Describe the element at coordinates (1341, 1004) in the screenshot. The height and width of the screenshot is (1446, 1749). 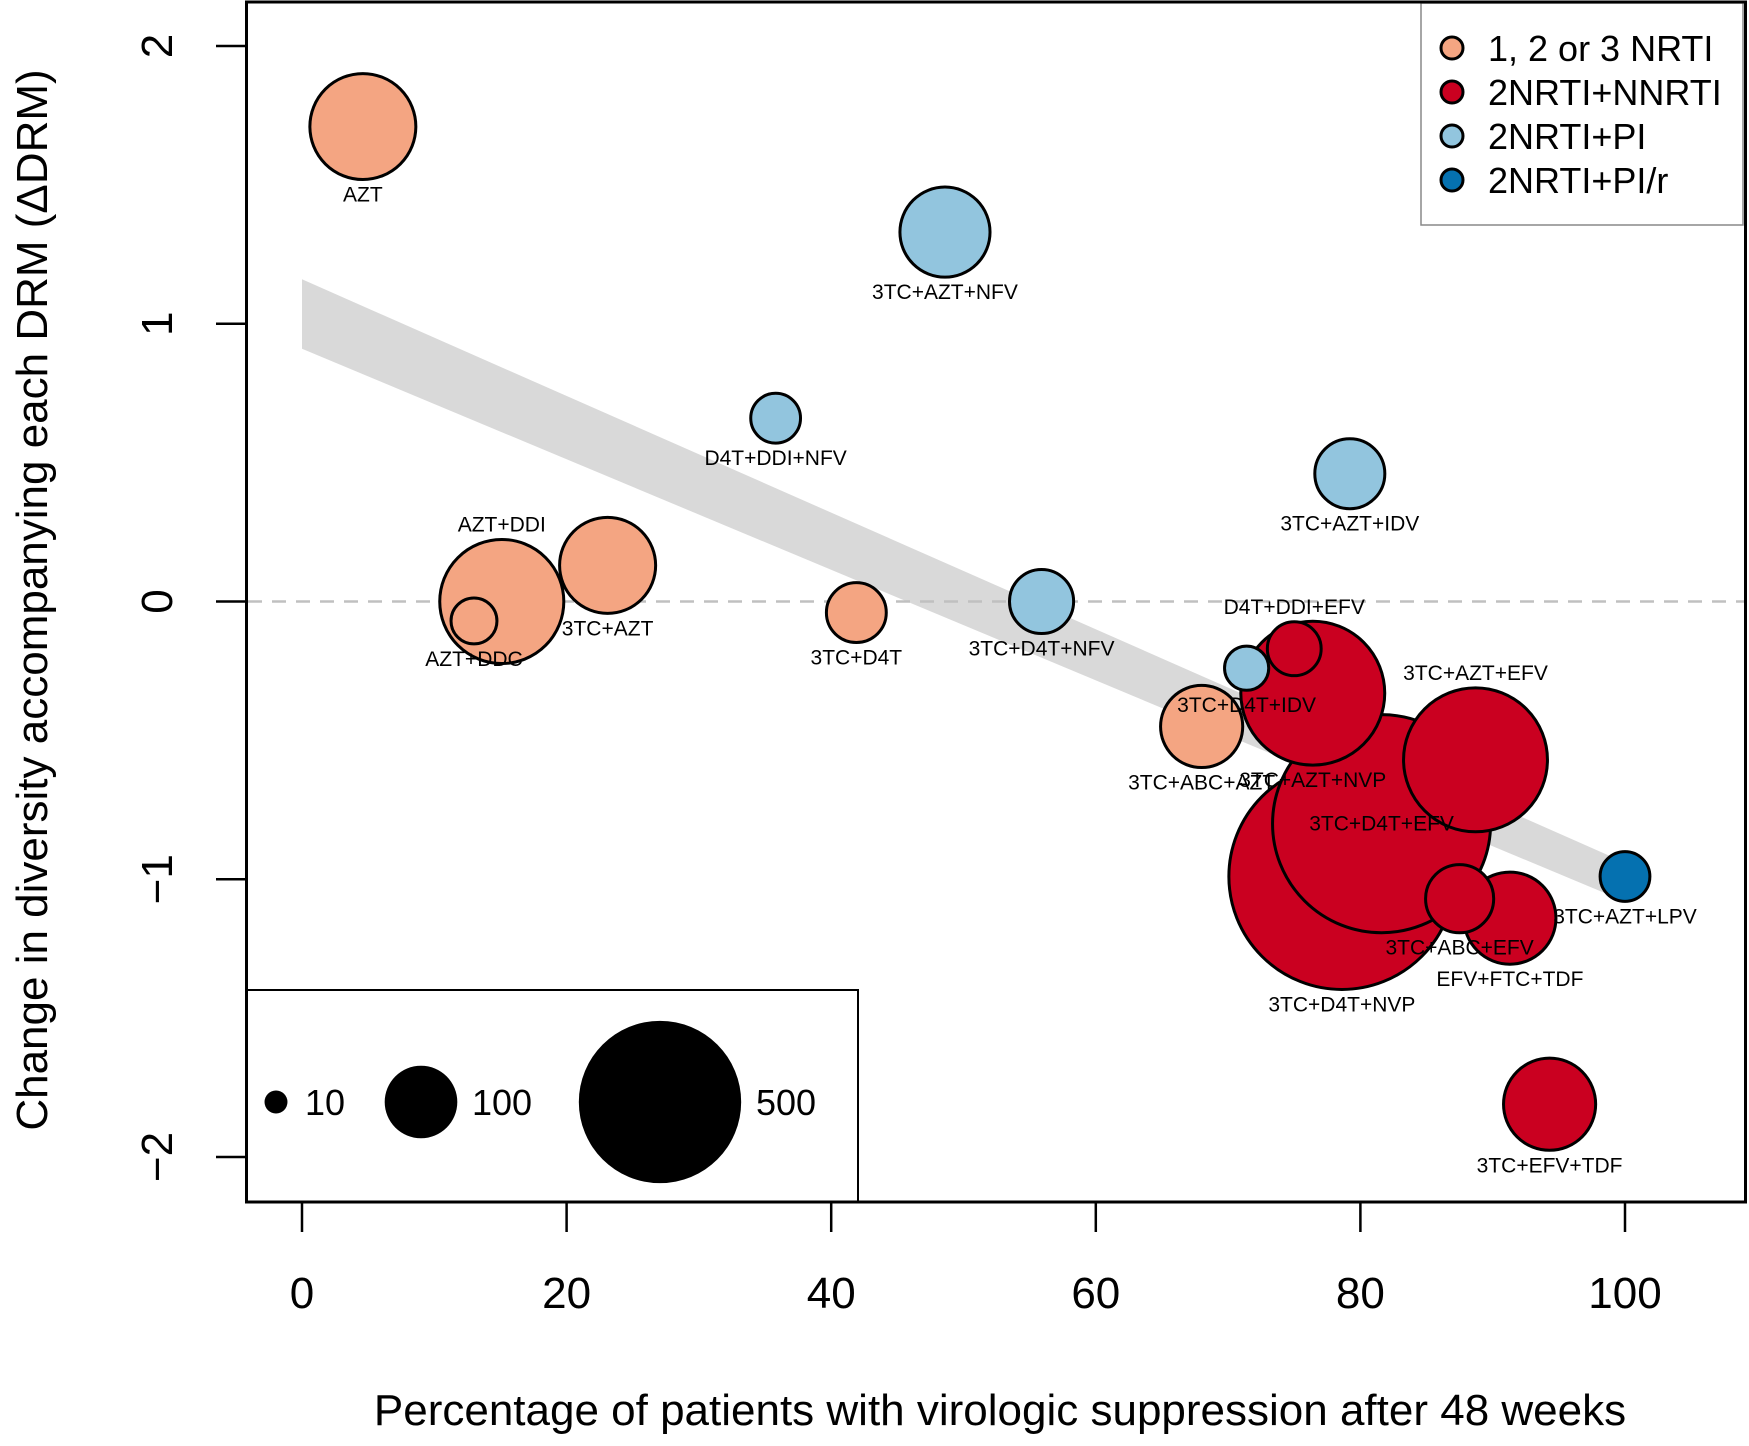
I see `point-label-3tc-d4t-nvp: 3TC+D4T+NVP` at that location.